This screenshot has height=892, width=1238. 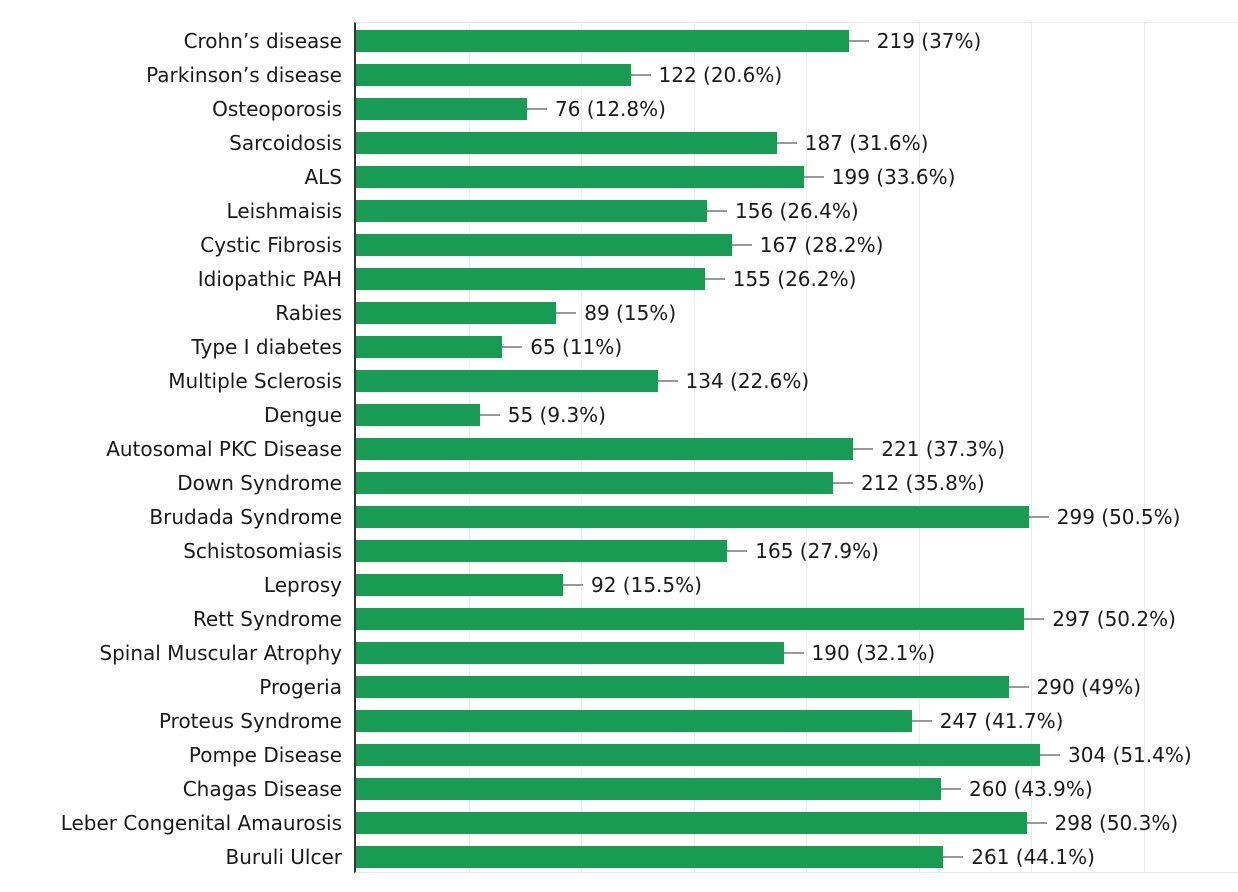 I want to click on category-label: Spinal Muscular Atrophy, so click(x=220, y=653).